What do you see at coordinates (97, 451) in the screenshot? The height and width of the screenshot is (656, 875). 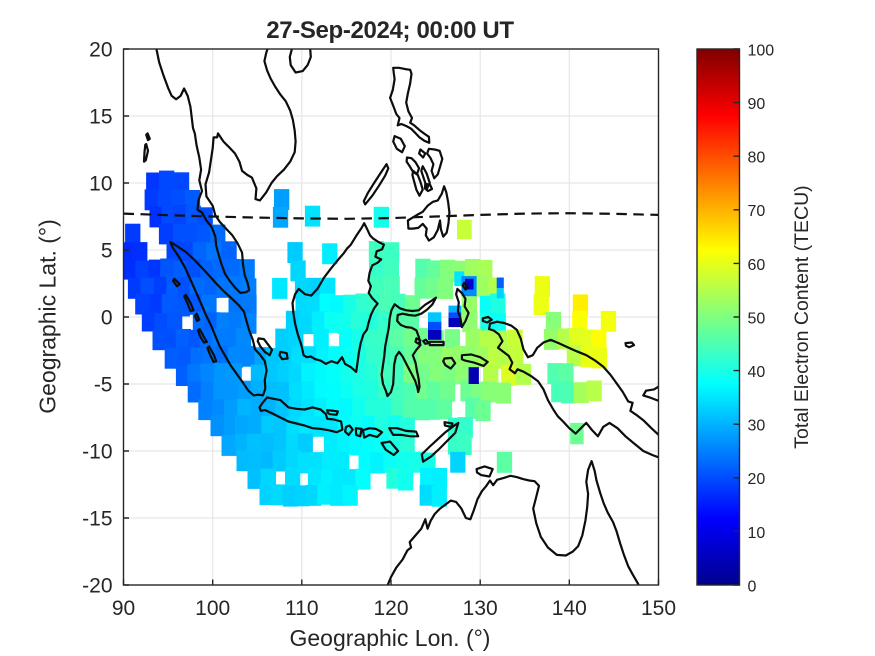 I see `svg-text: -10` at bounding box center [97, 451].